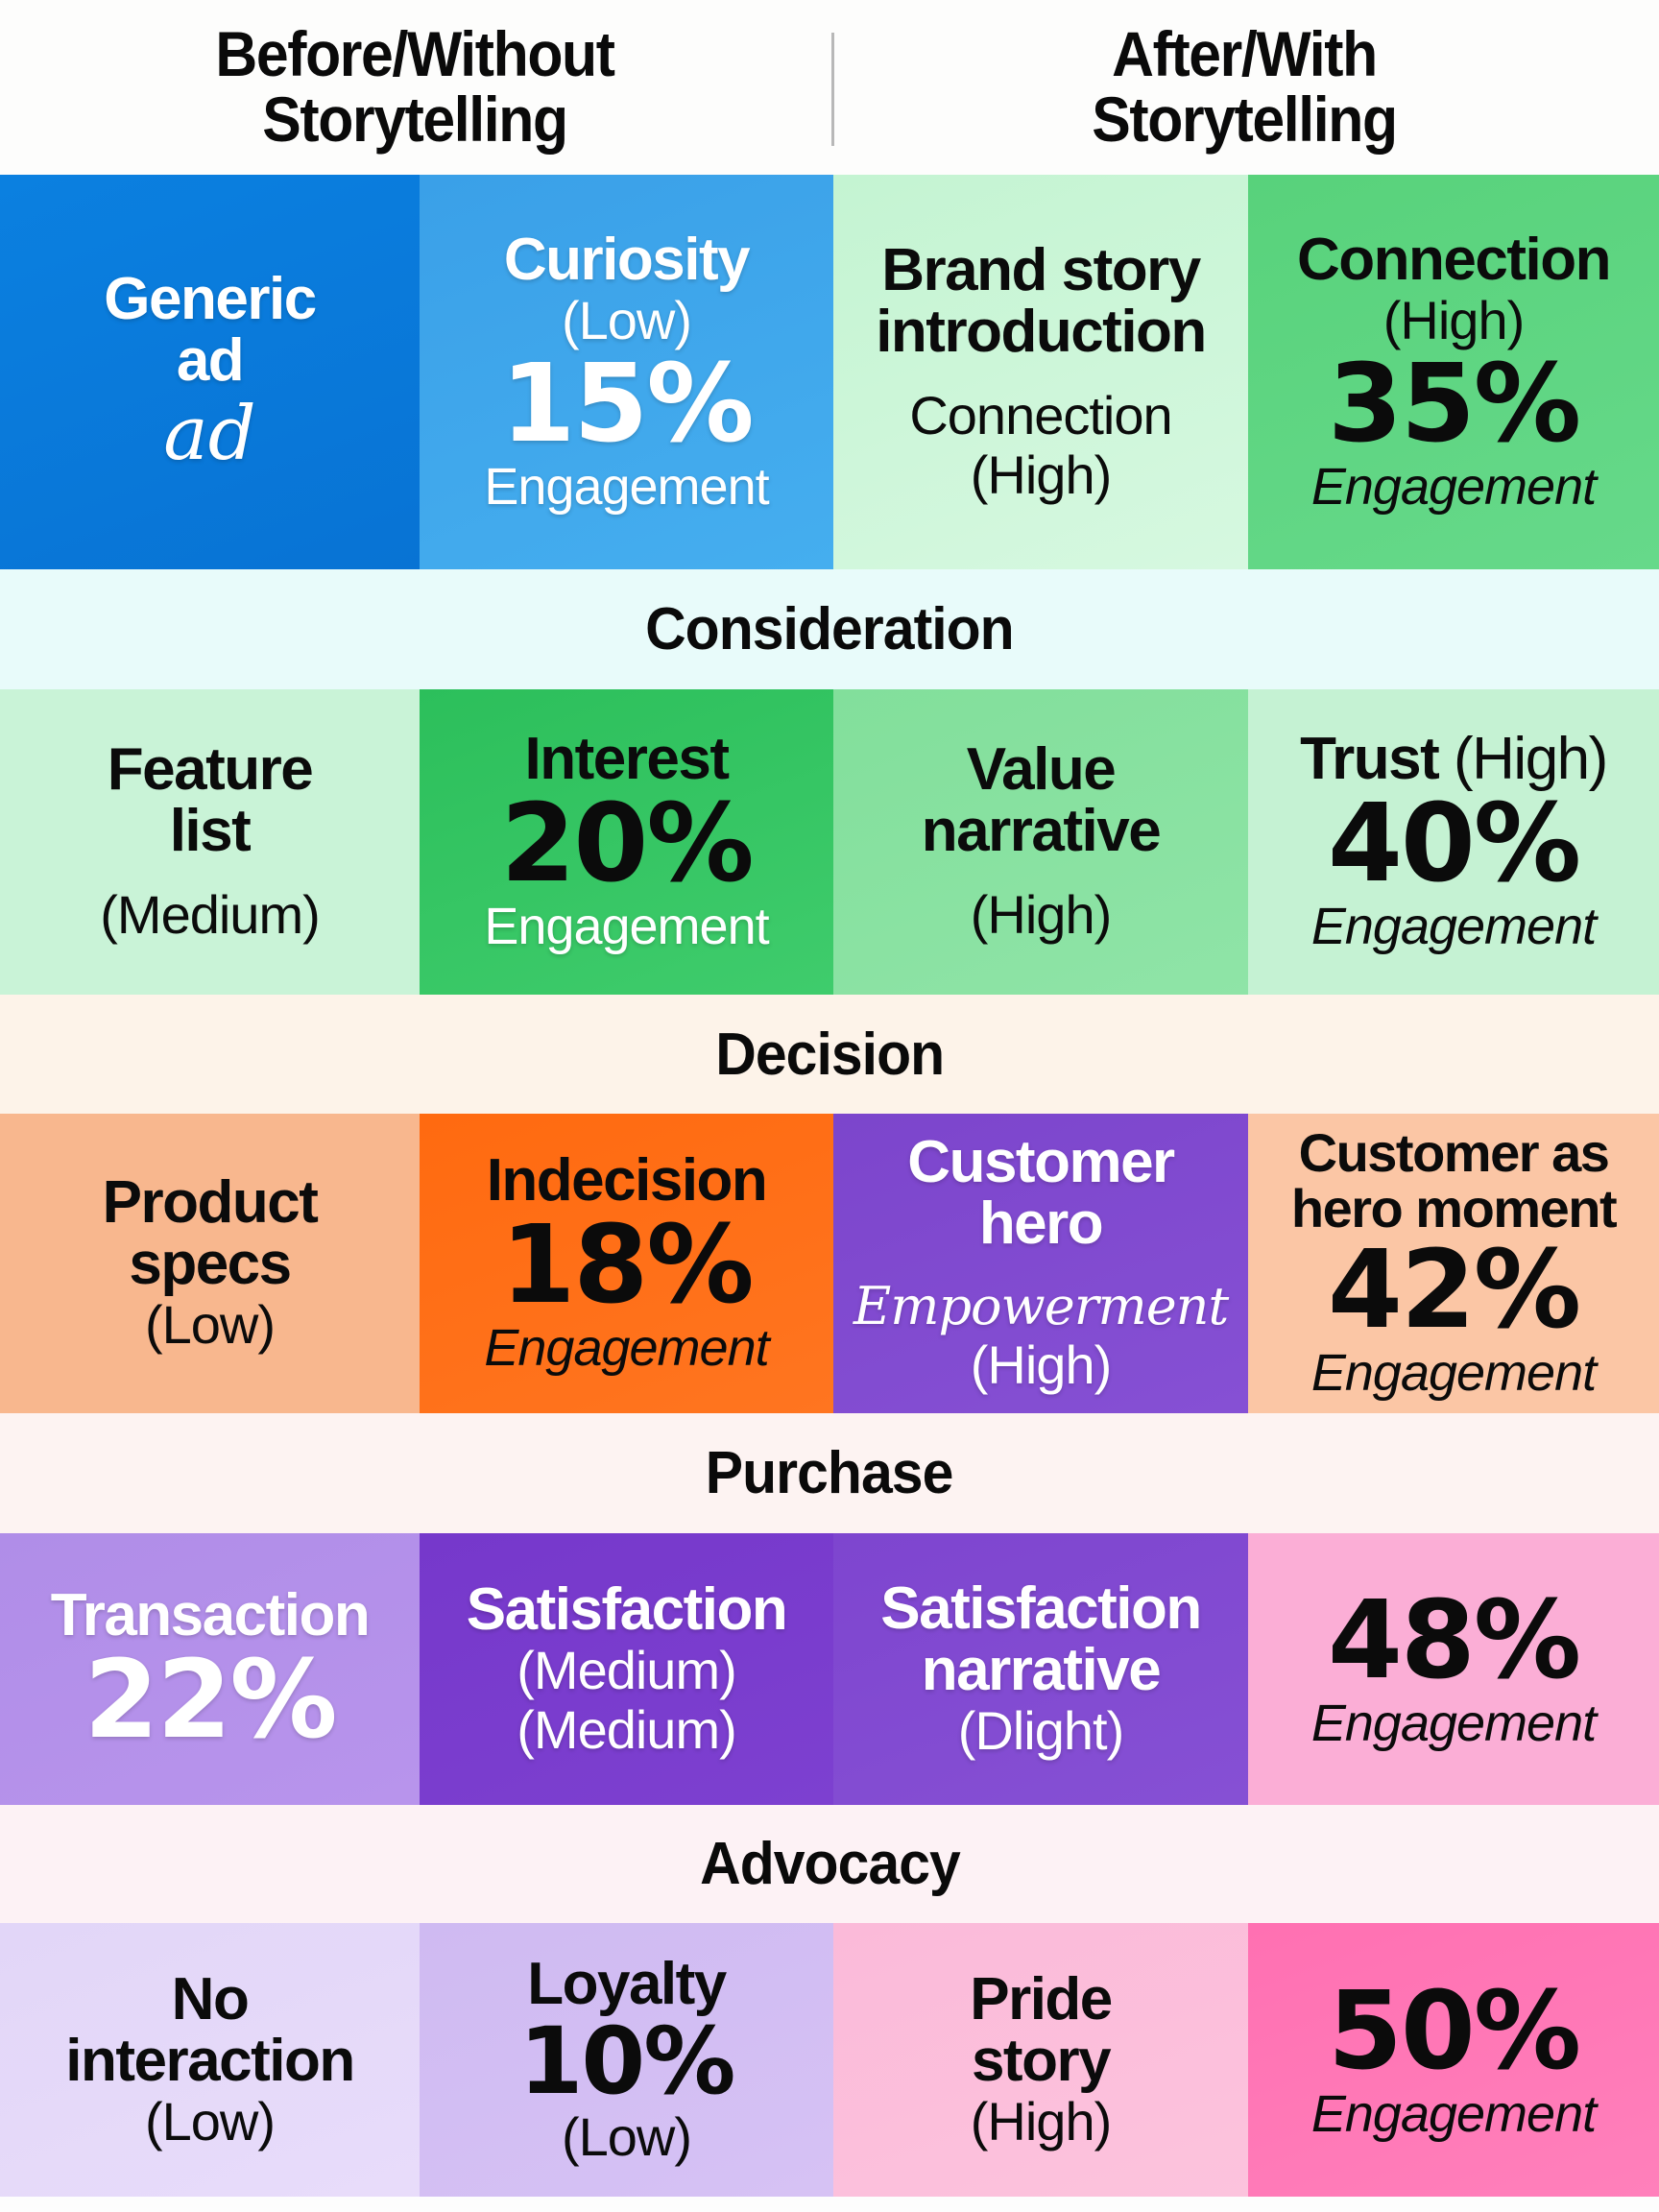 The height and width of the screenshot is (2212, 1659). I want to click on cell-title: Generic, so click(210, 299).